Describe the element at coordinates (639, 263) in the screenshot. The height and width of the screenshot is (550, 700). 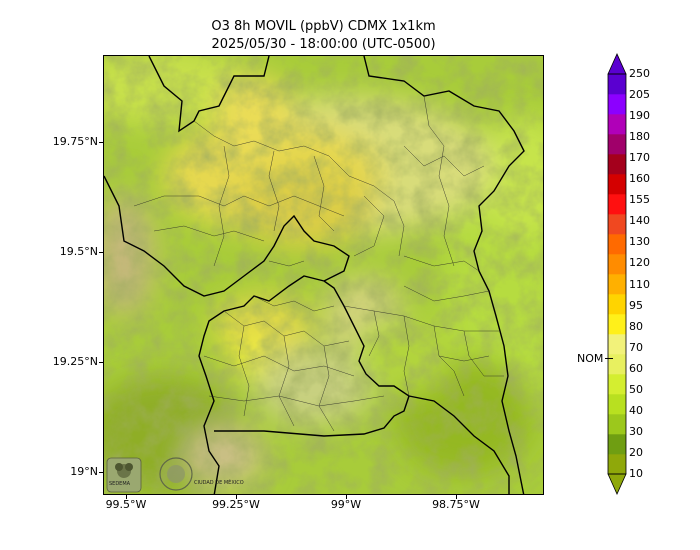
I see `colorbar-tick-label: 120` at that location.